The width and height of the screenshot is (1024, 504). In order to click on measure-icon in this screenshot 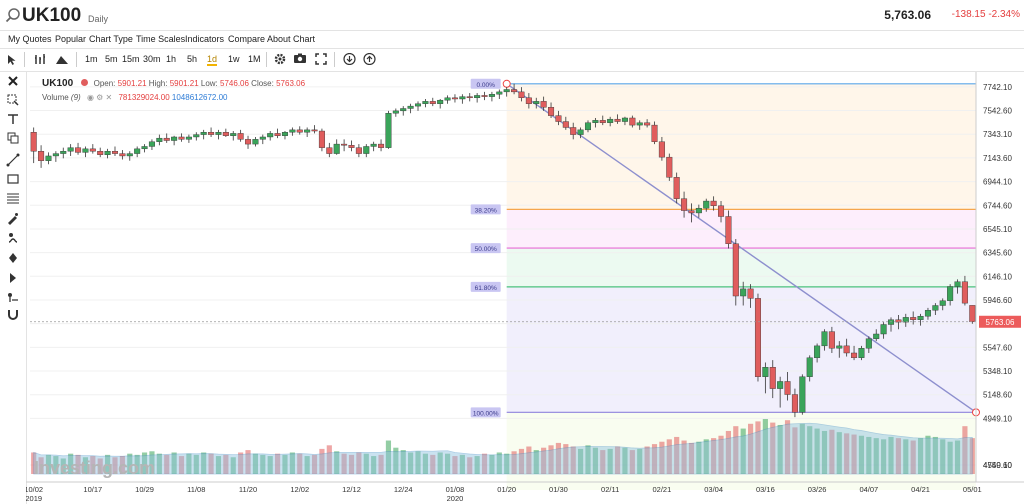, I will do `click(13, 297)`.